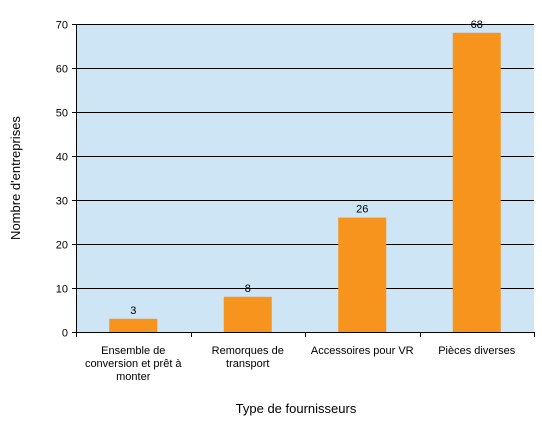 Image resolution: width=542 pixels, height=423 pixels. What do you see at coordinates (65, 334) in the screenshot?
I see `y-tick-label: 0` at bounding box center [65, 334].